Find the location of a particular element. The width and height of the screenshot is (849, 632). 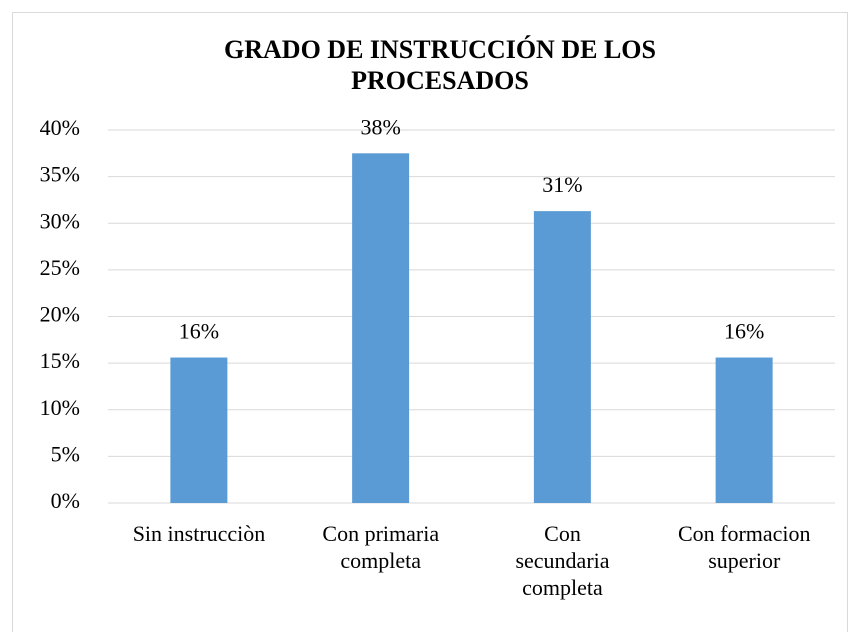

y-tick-label: 5% is located at coordinates (65, 453).